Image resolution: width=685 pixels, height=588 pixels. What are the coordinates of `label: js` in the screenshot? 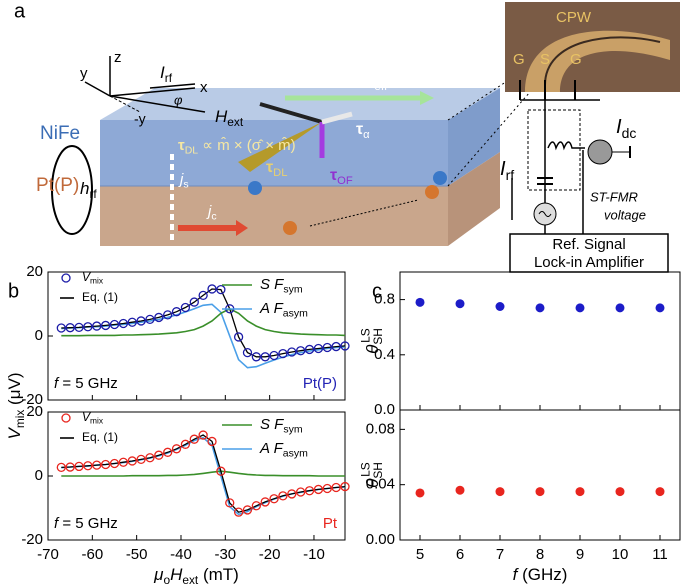 It's located at (183, 180).